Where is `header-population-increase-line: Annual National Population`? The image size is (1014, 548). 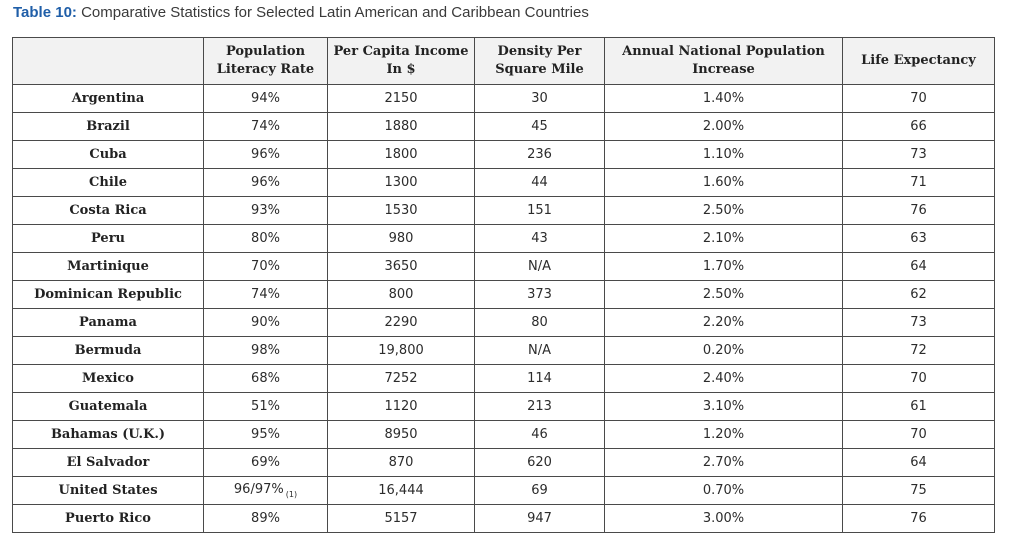
header-population-increase-line: Annual National Population is located at coordinates (723, 51).